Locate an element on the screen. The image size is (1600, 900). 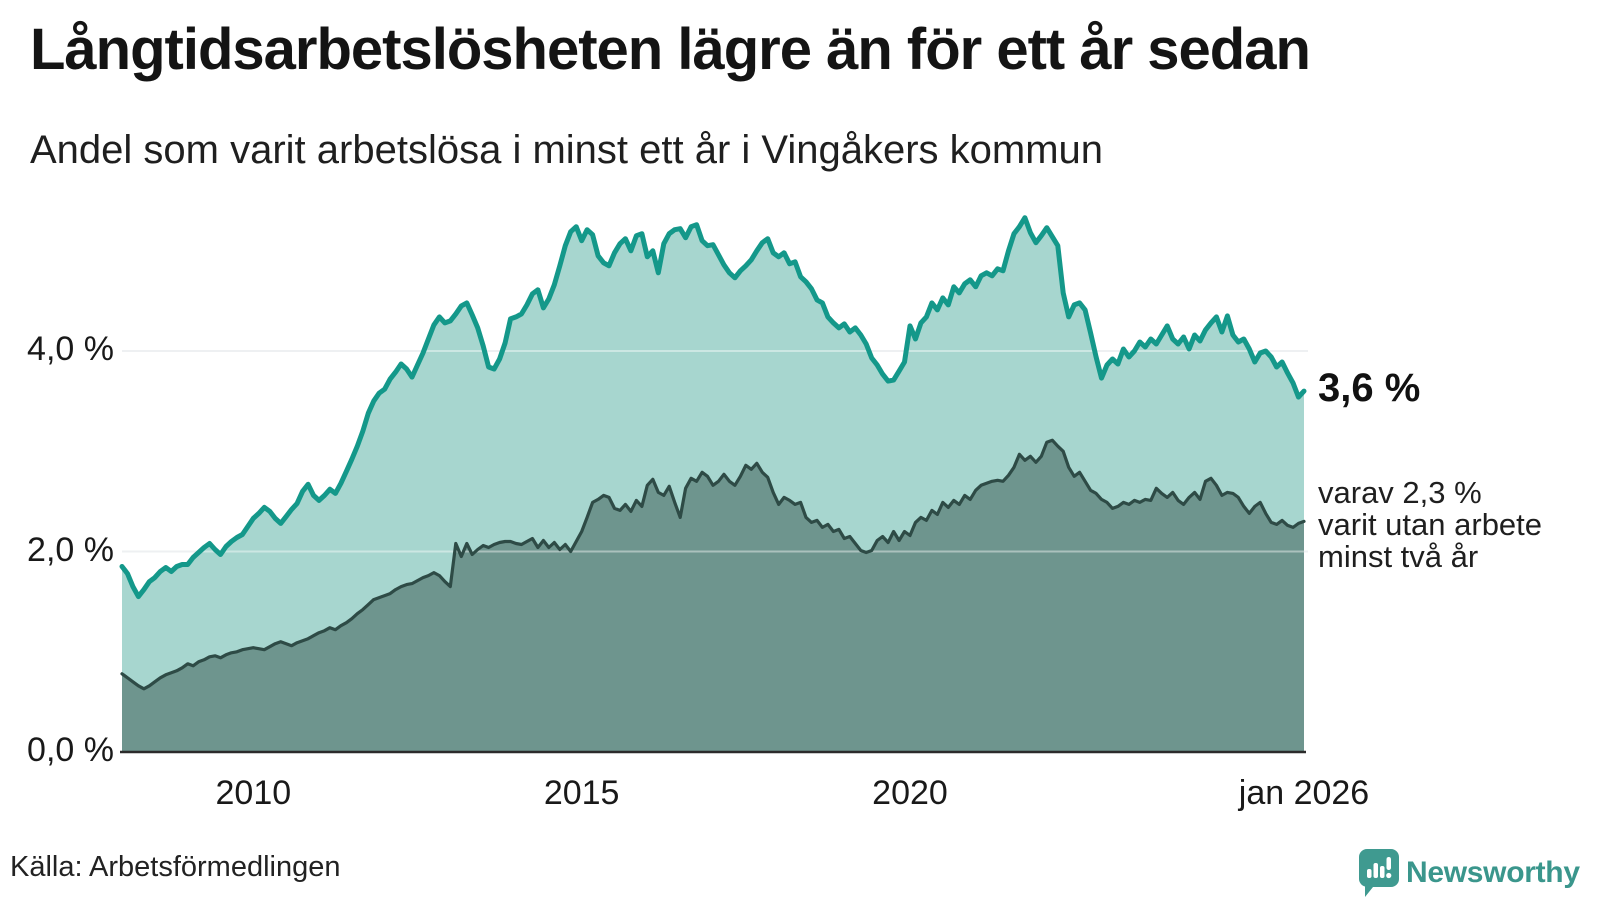
brand-logo: Newsworthy is located at coordinates (1476, 872).